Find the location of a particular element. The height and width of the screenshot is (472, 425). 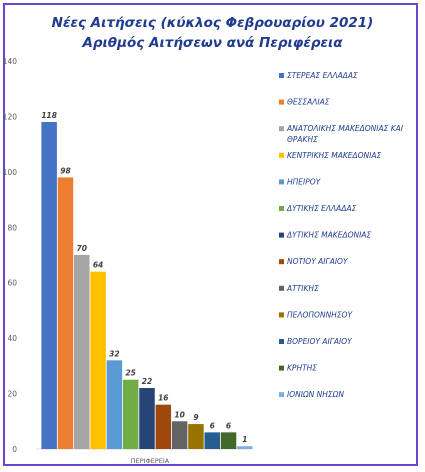

legend-label: ΘΕΣΣΑΛΙΑΣ is located at coordinates (308, 102).